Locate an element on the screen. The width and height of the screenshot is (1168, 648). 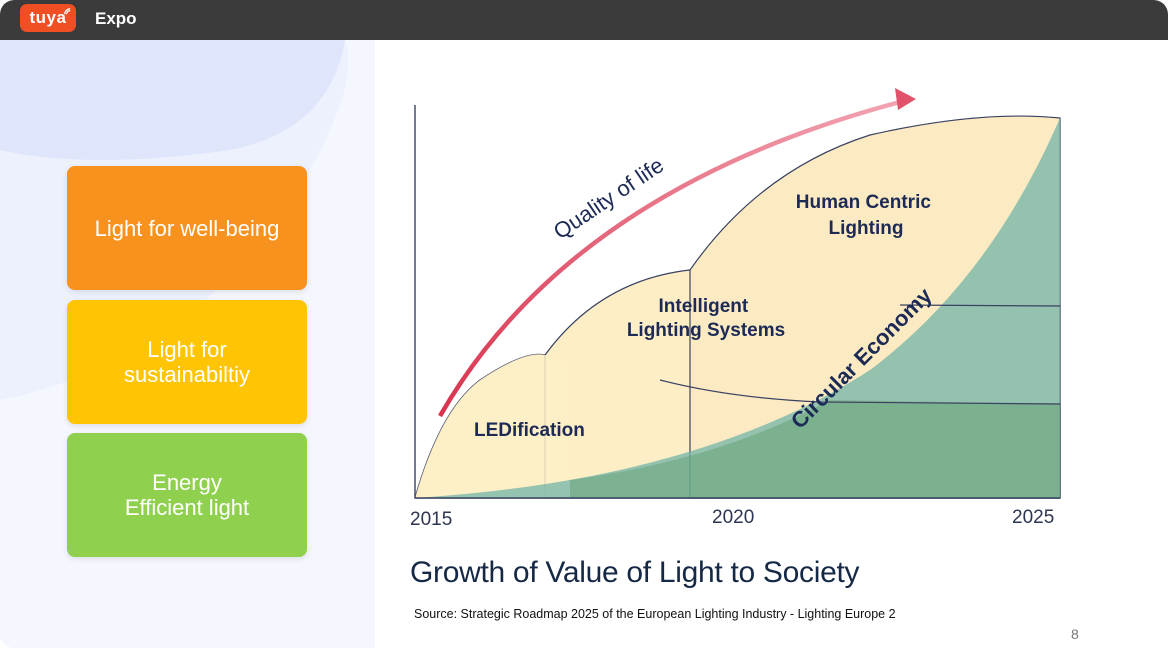
label-human-centric: Human Centric Lighting is located at coordinates (866, 215).